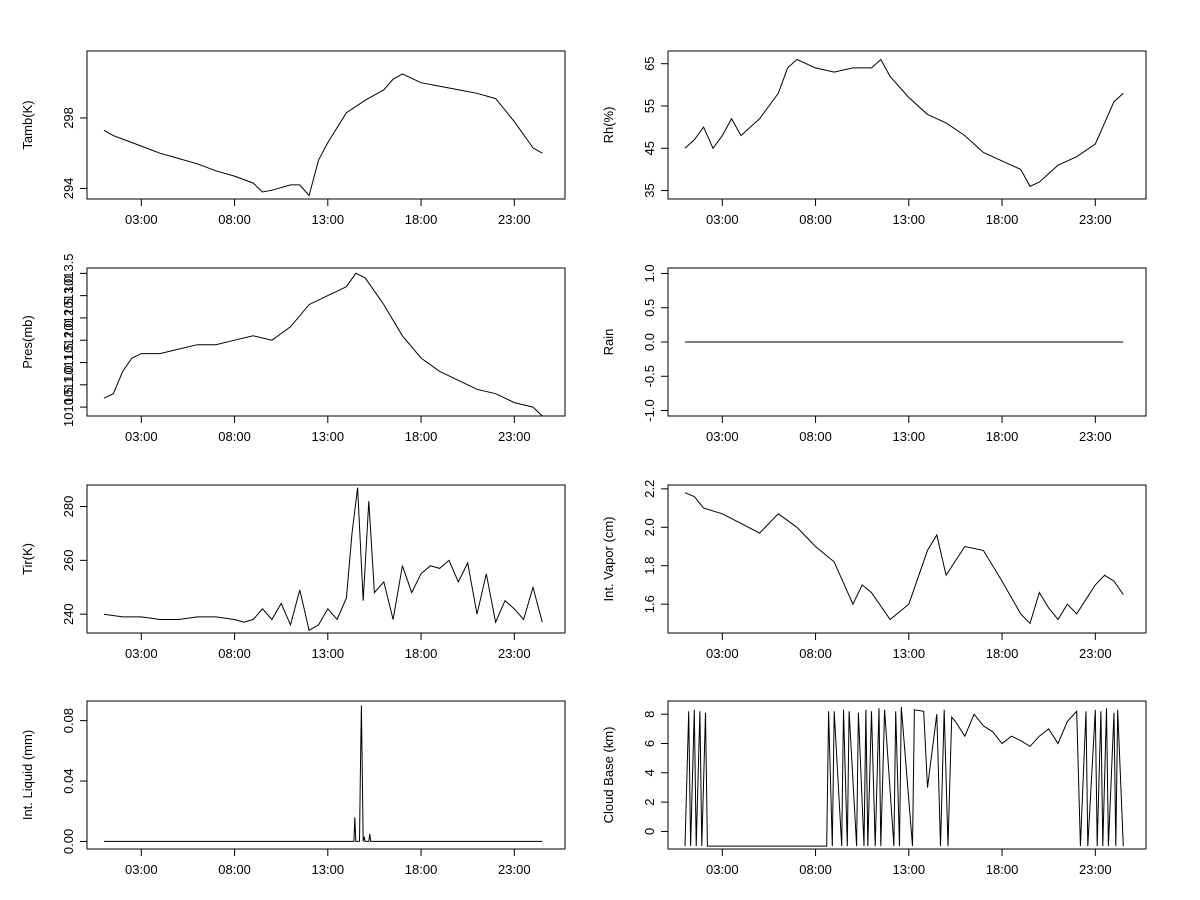 Image resolution: width=1200 pixels, height=900 pixels. I want to click on y-tick-label: -1.0, so click(649, 410).